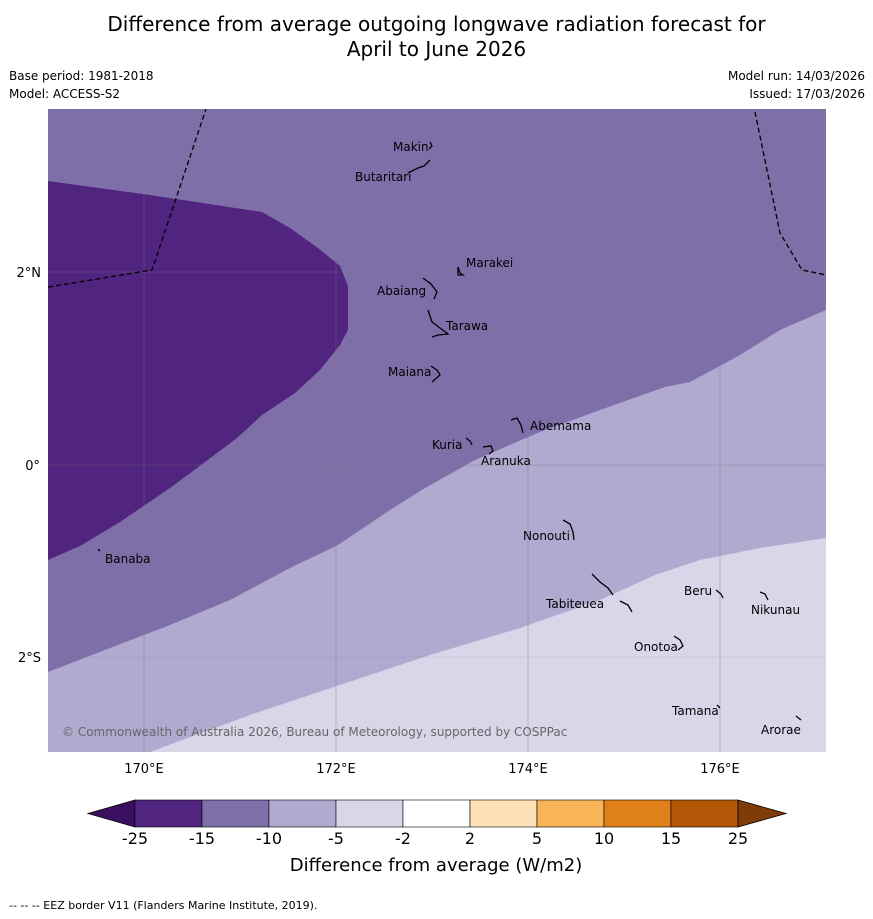  What do you see at coordinates (537, 838) in the screenshot?
I see `colorbar-tick: 5` at bounding box center [537, 838].